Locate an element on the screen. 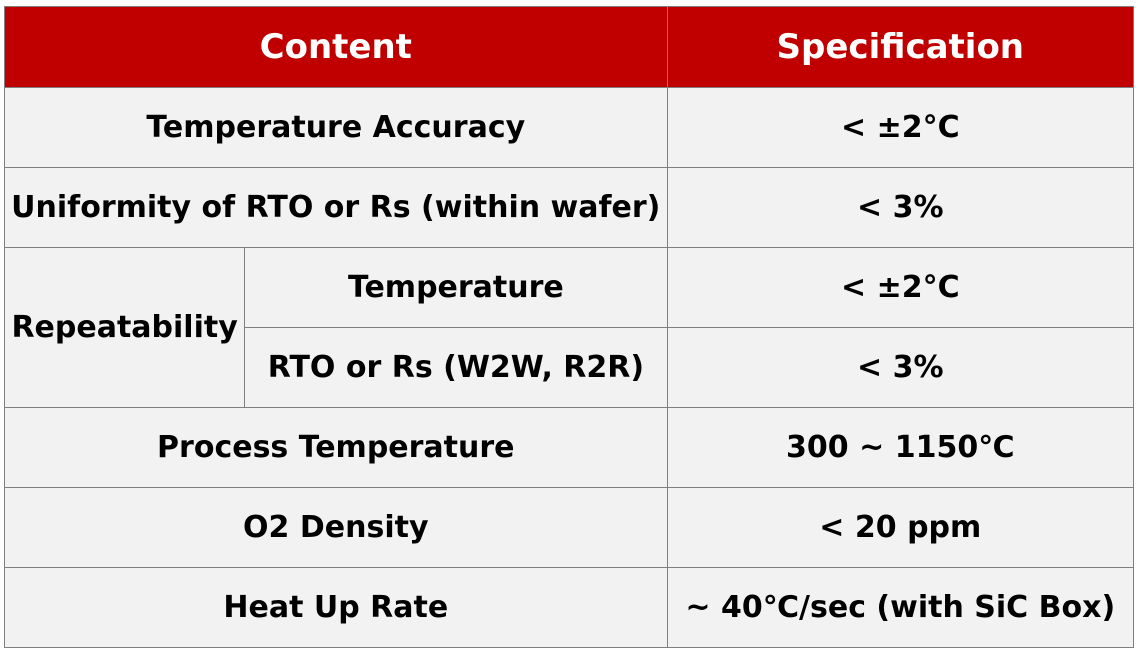  content-cell: Heat Up Rate is located at coordinates (336, 607).